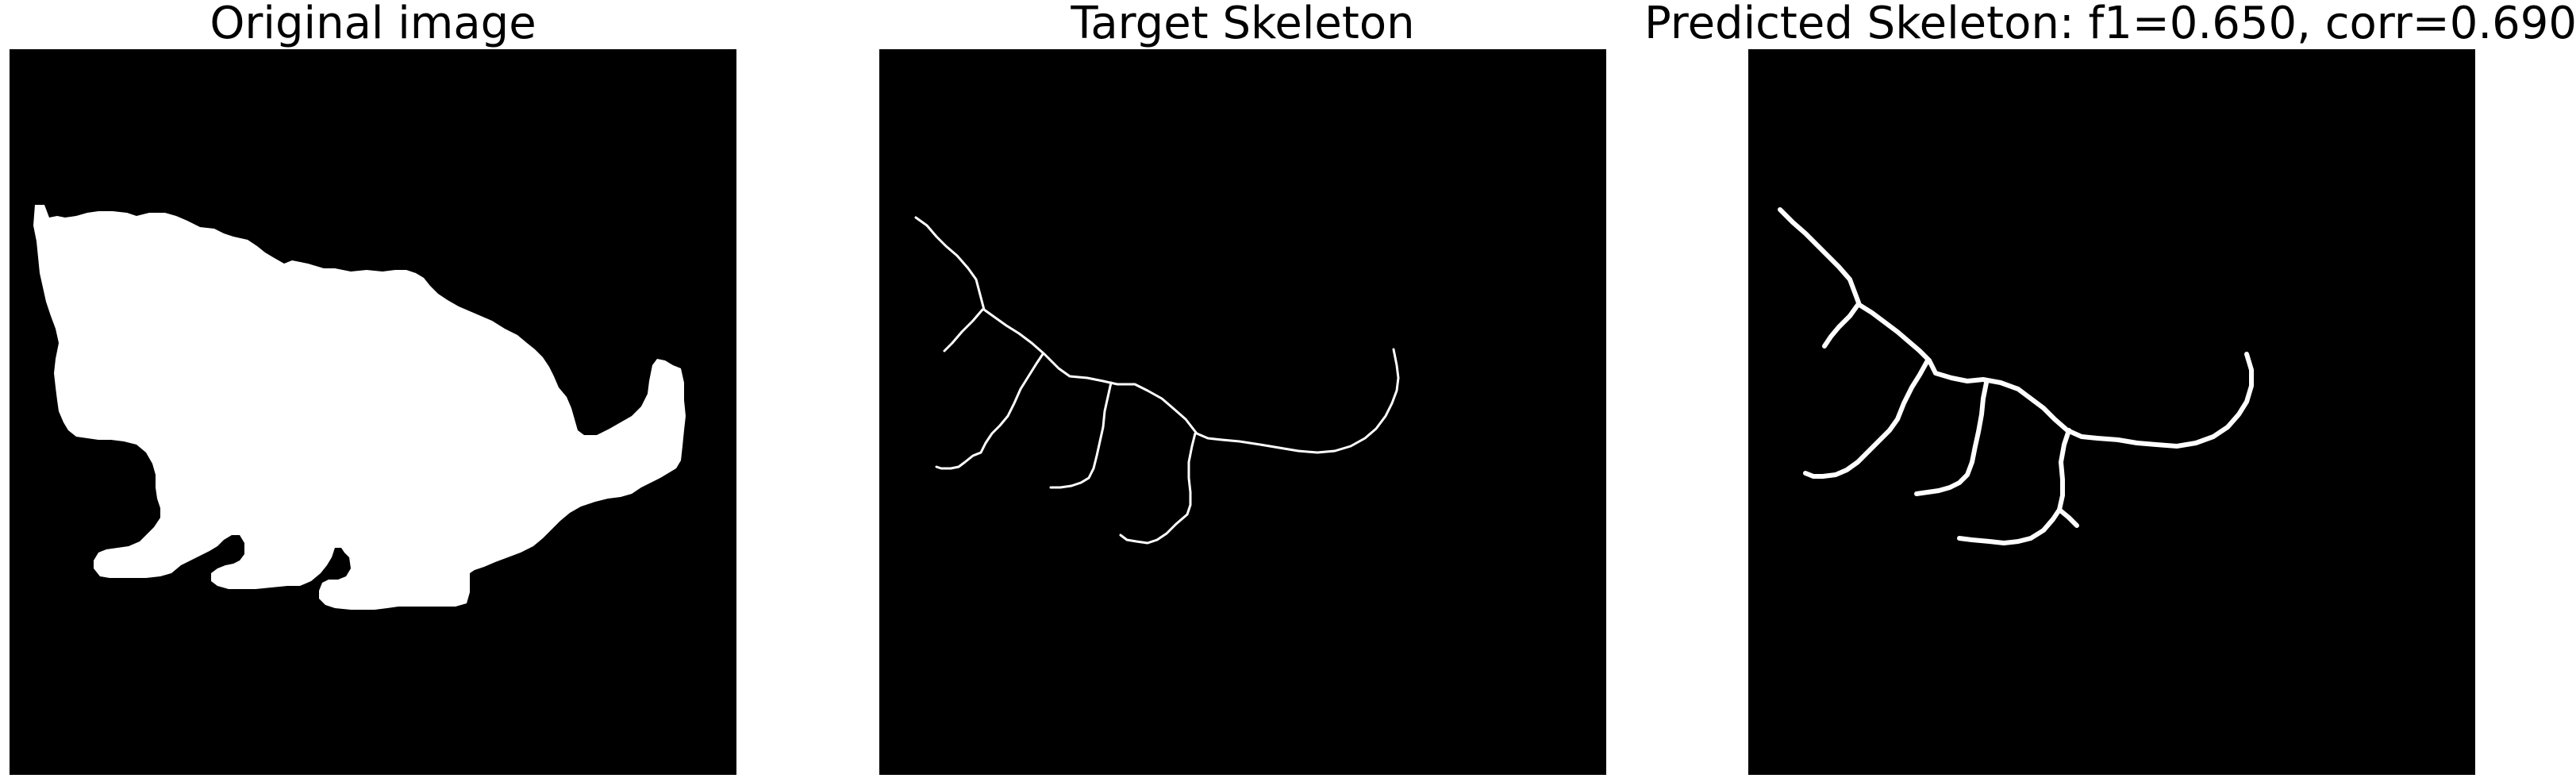  What do you see at coordinates (373, 24) in the screenshot?
I see `original-image-title: Original image` at bounding box center [373, 24].